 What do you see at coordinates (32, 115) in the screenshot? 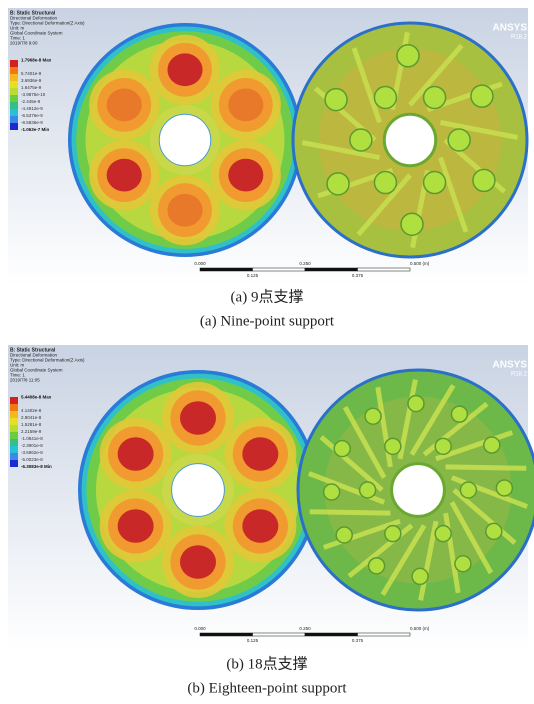
I see `legend-label: -6.5376e-9` at bounding box center [32, 115].